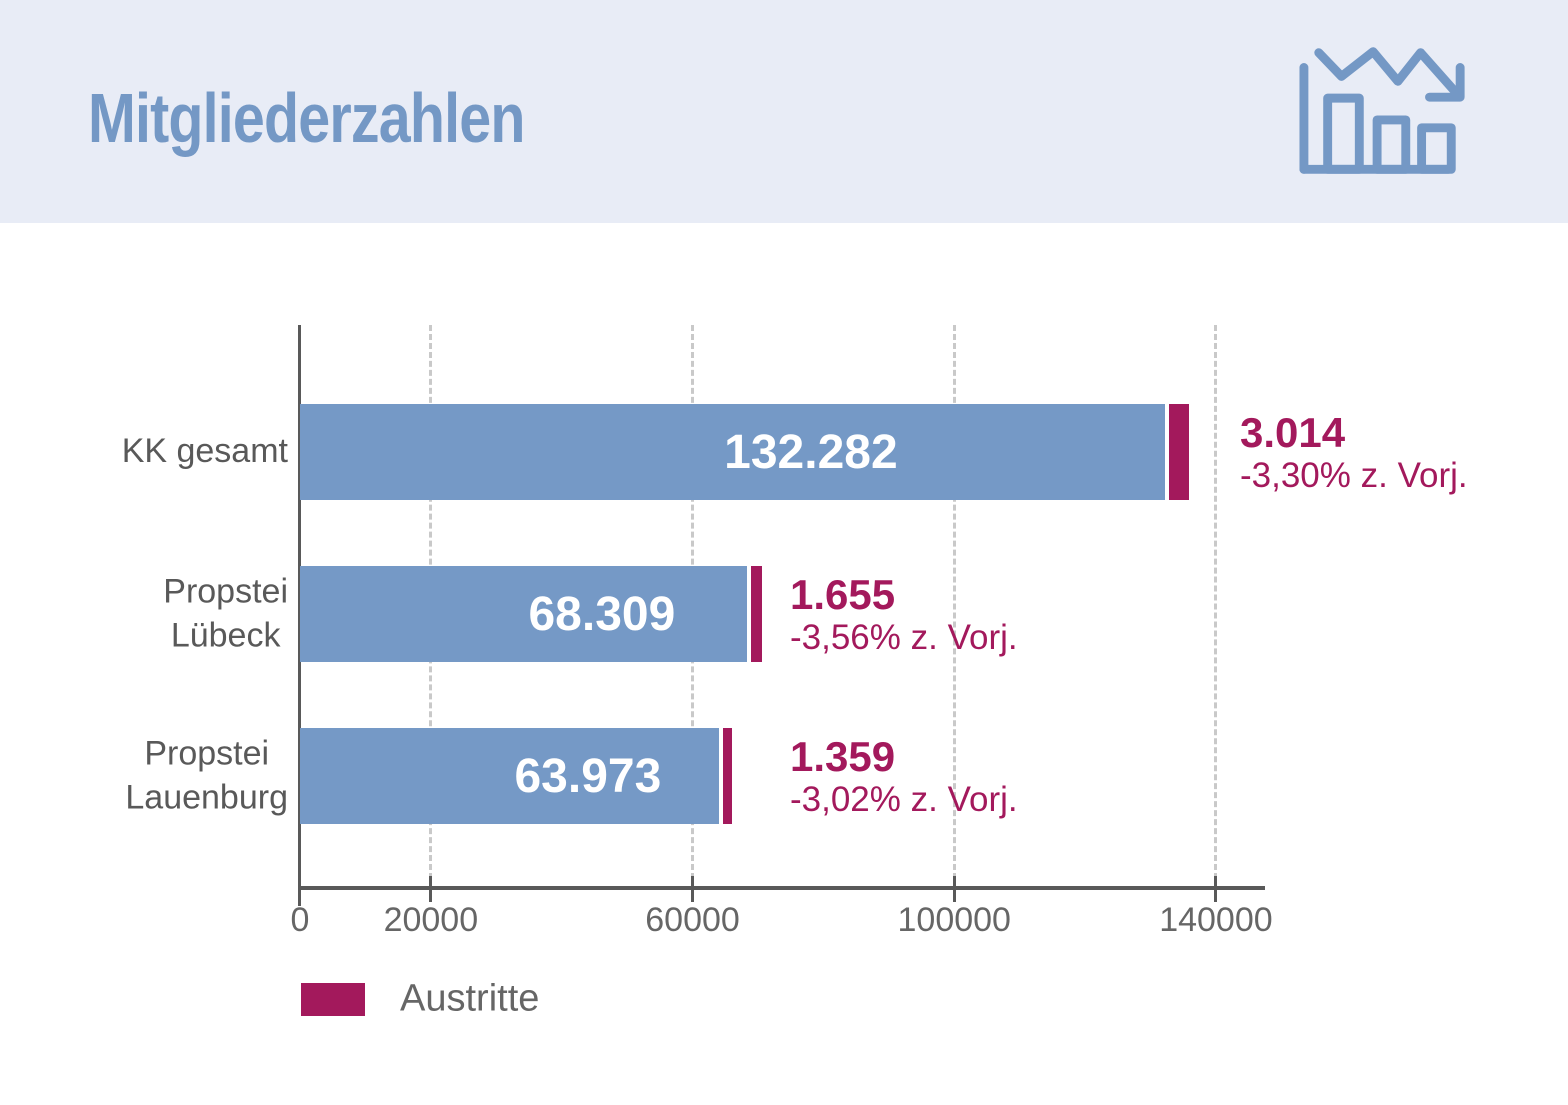  I want to click on x-tick-label: 60000, so click(692, 920).